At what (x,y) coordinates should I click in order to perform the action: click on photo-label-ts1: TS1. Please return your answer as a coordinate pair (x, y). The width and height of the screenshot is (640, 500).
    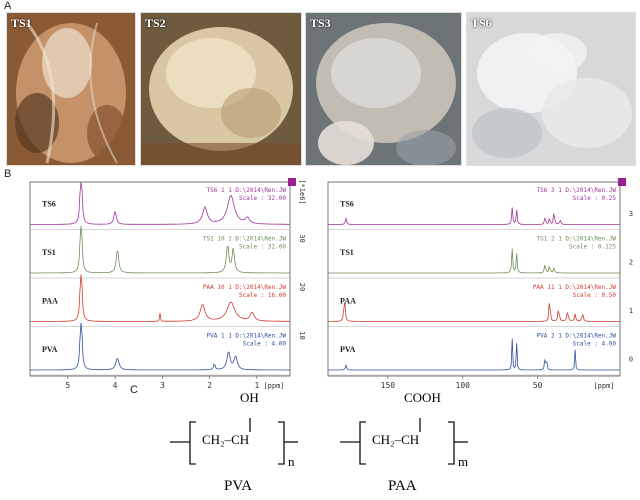
    Looking at the image, I should click on (21, 23).